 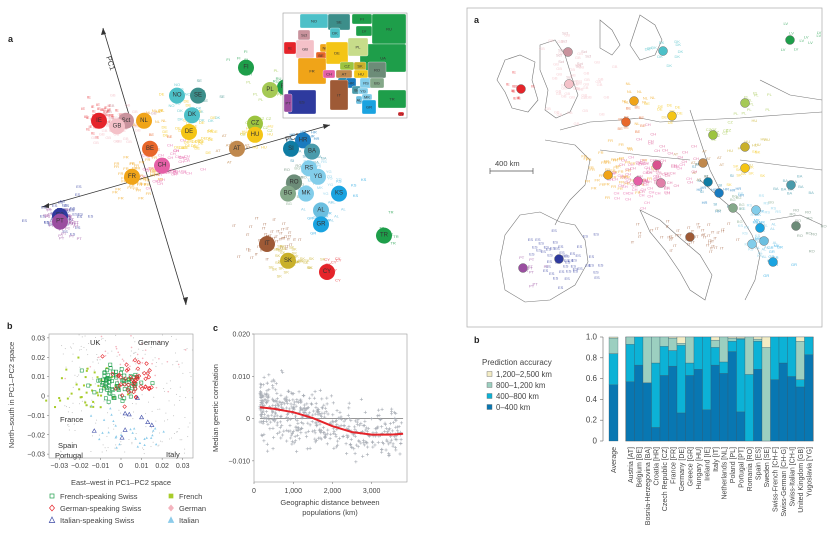 What do you see at coordinates (329, 74) in the screenshot?
I see `inset-region-ch: CH` at bounding box center [329, 74].